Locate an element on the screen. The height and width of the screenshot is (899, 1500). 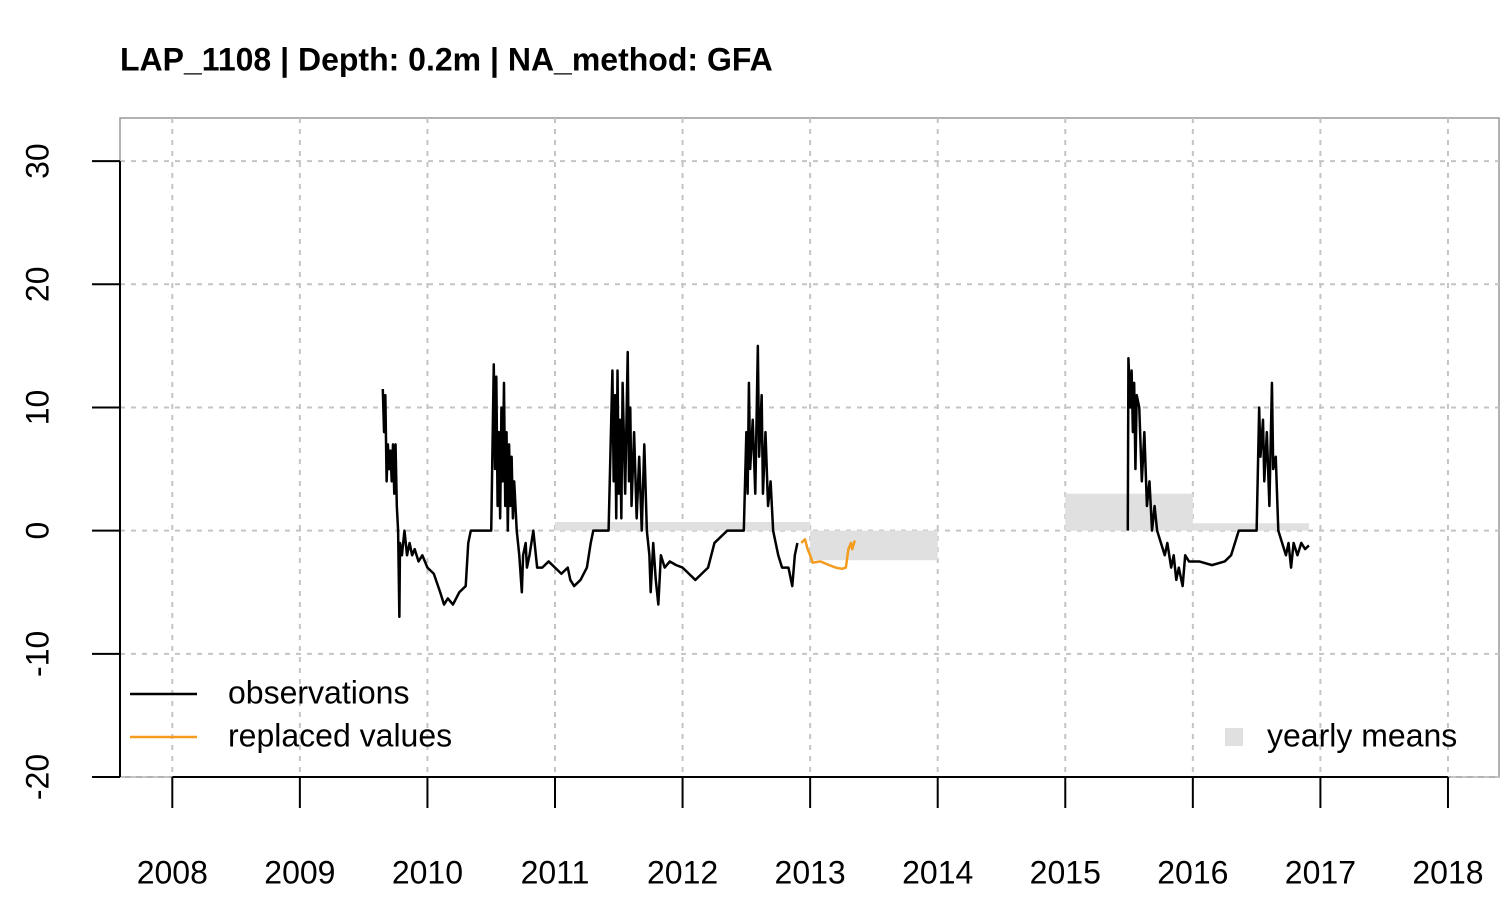
x-tick-label: 2013 is located at coordinates (810, 872).